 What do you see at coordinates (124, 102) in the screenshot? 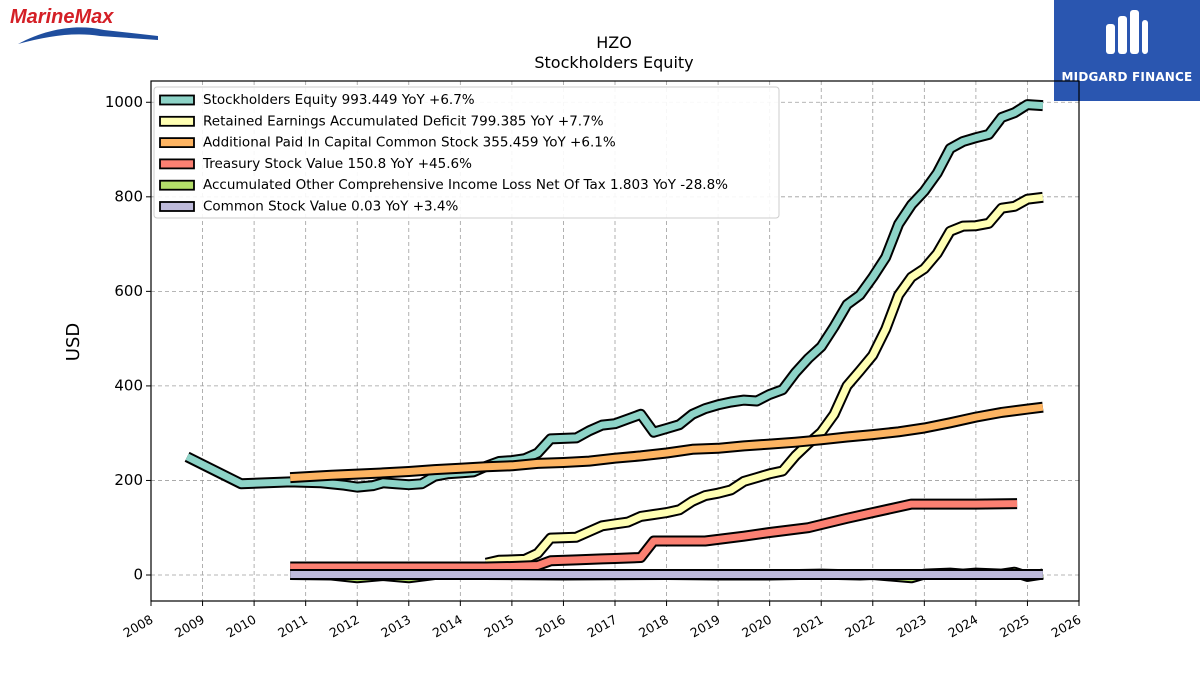
I see `y-tick-label: 1000` at bounding box center [124, 102].